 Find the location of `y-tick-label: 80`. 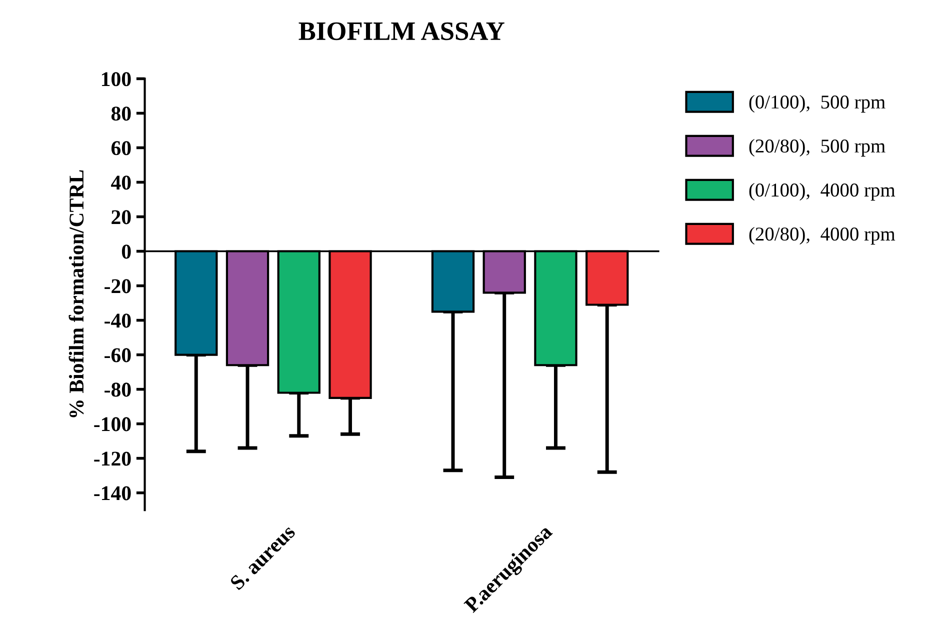

y-tick-label: 80 is located at coordinates (121, 113).